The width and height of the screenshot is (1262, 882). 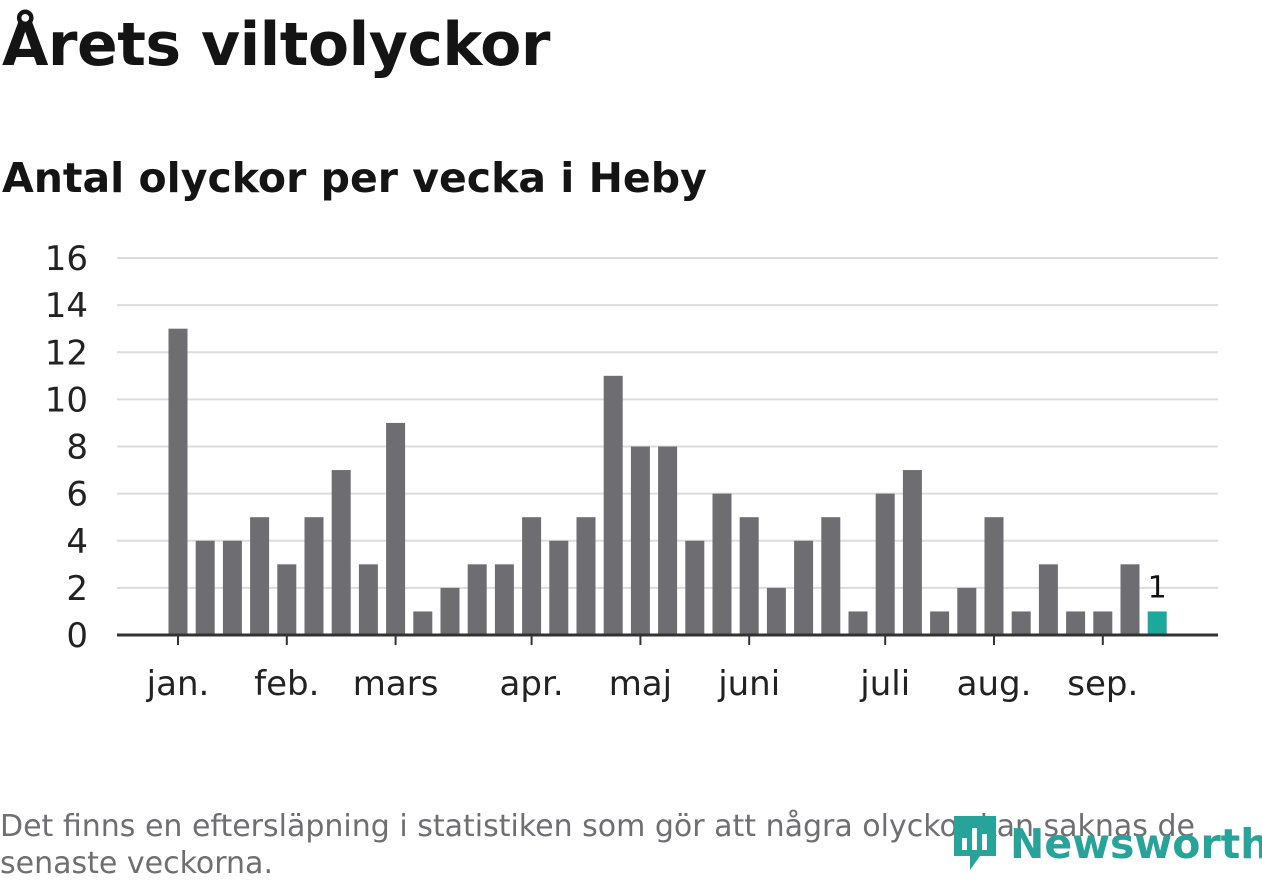 I want to click on y-tick-label: 6, so click(x=77, y=495).